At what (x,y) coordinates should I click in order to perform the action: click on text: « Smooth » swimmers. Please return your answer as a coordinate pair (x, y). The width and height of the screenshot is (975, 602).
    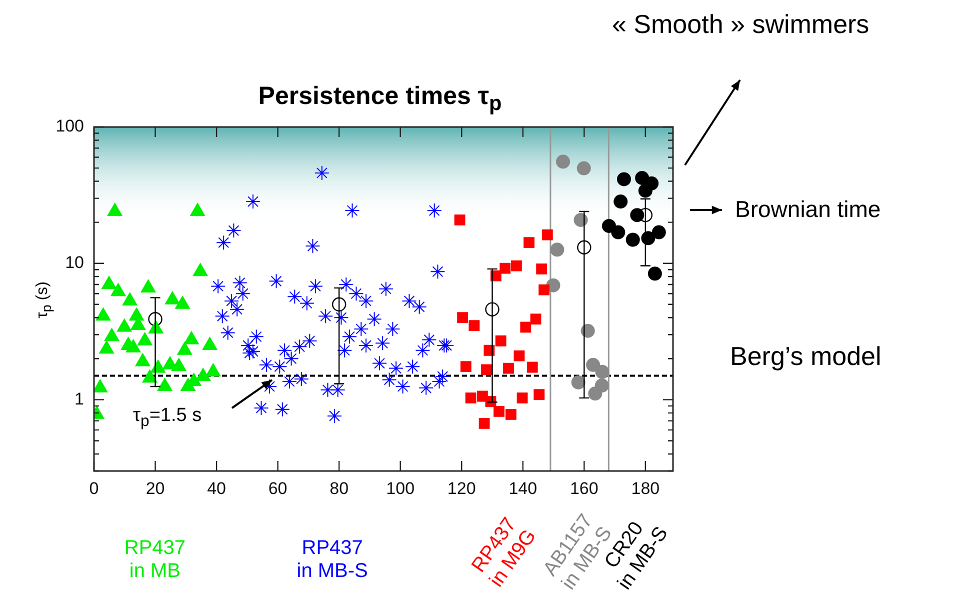
    Looking at the image, I should click on (741, 24).